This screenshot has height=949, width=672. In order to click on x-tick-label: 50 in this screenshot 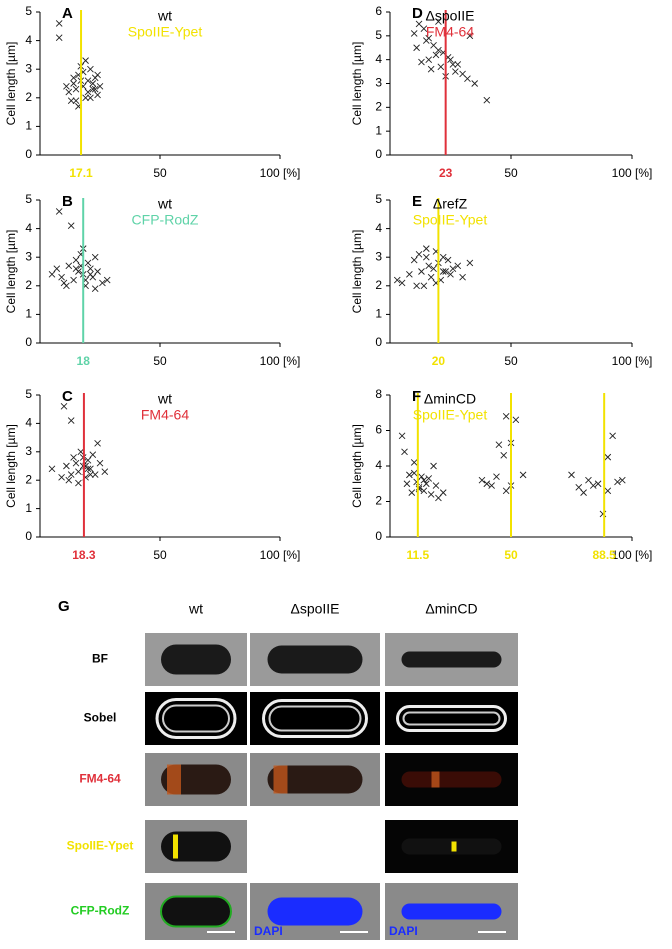, I will do `click(160, 173)`.